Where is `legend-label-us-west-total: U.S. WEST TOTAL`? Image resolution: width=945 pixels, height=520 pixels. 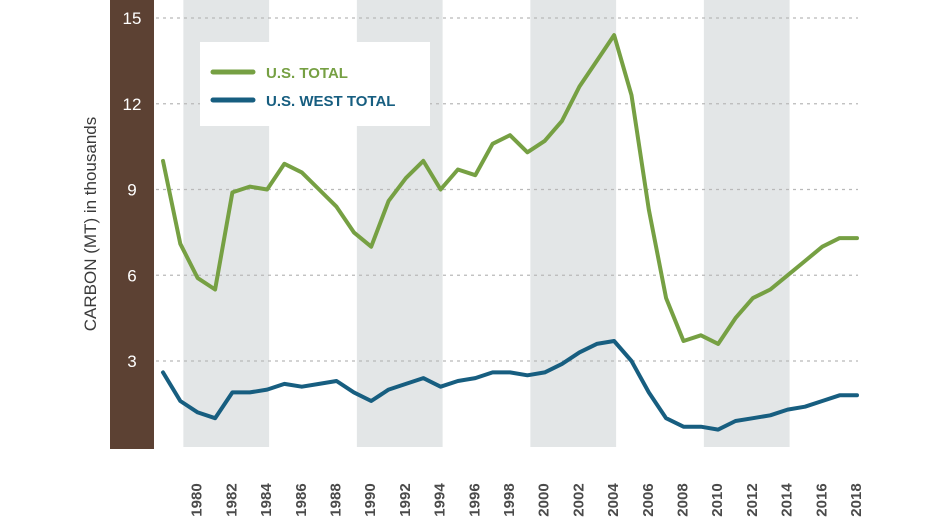 legend-label-us-west-total: U.S. WEST TOTAL is located at coordinates (330, 101).